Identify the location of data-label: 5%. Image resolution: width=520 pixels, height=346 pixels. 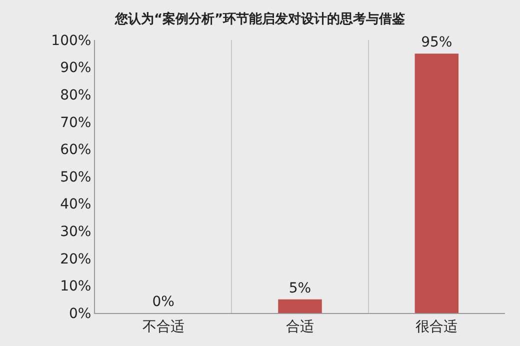
(300, 288).